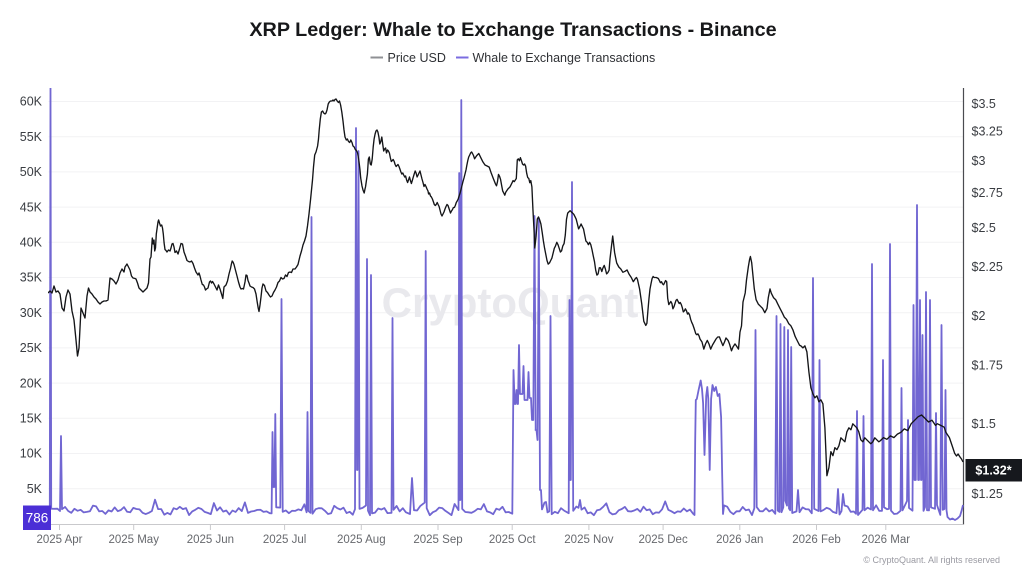 This screenshot has width=1024, height=576. Describe the element at coordinates (31, 348) in the screenshot. I see `svg-text: 25K` at that location.